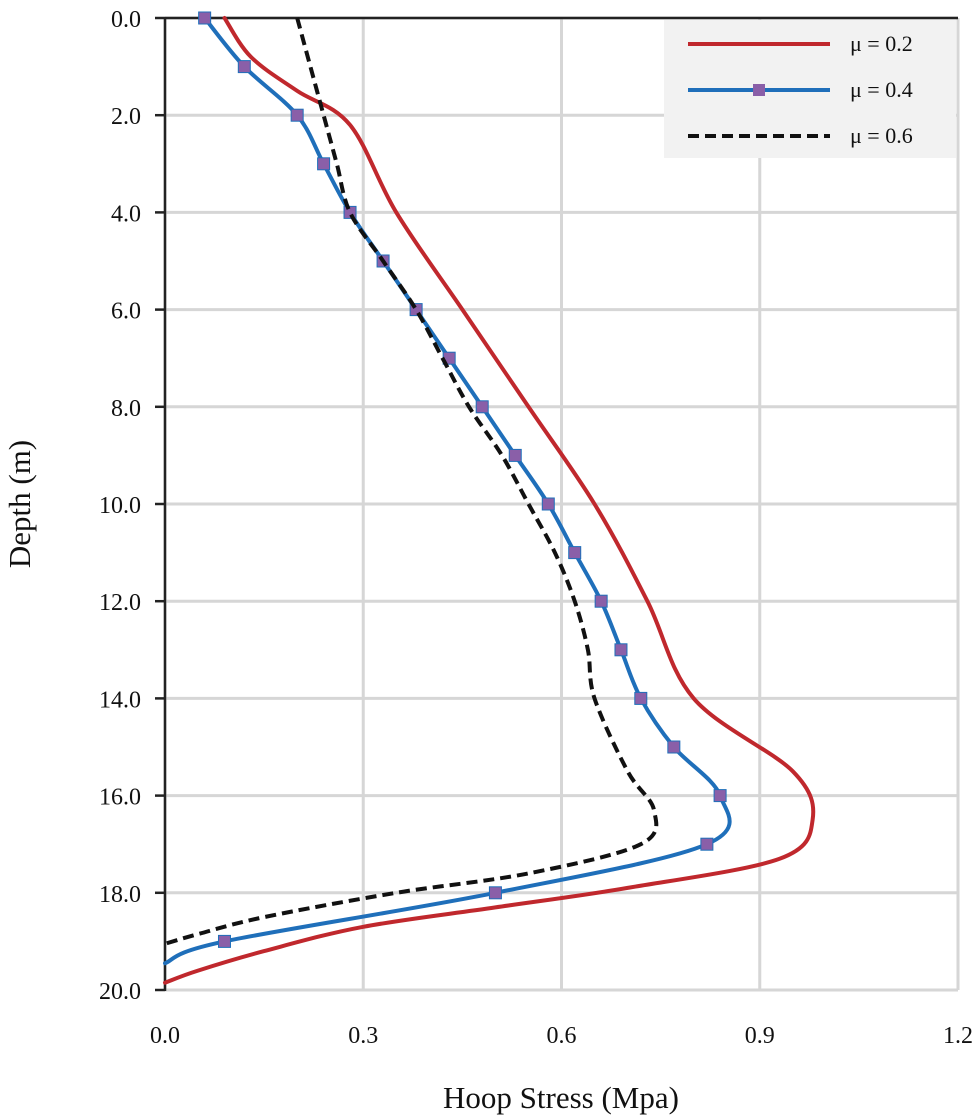 The height and width of the screenshot is (1119, 978). I want to click on y-axis-title: Depth (m), so click(19, 504).